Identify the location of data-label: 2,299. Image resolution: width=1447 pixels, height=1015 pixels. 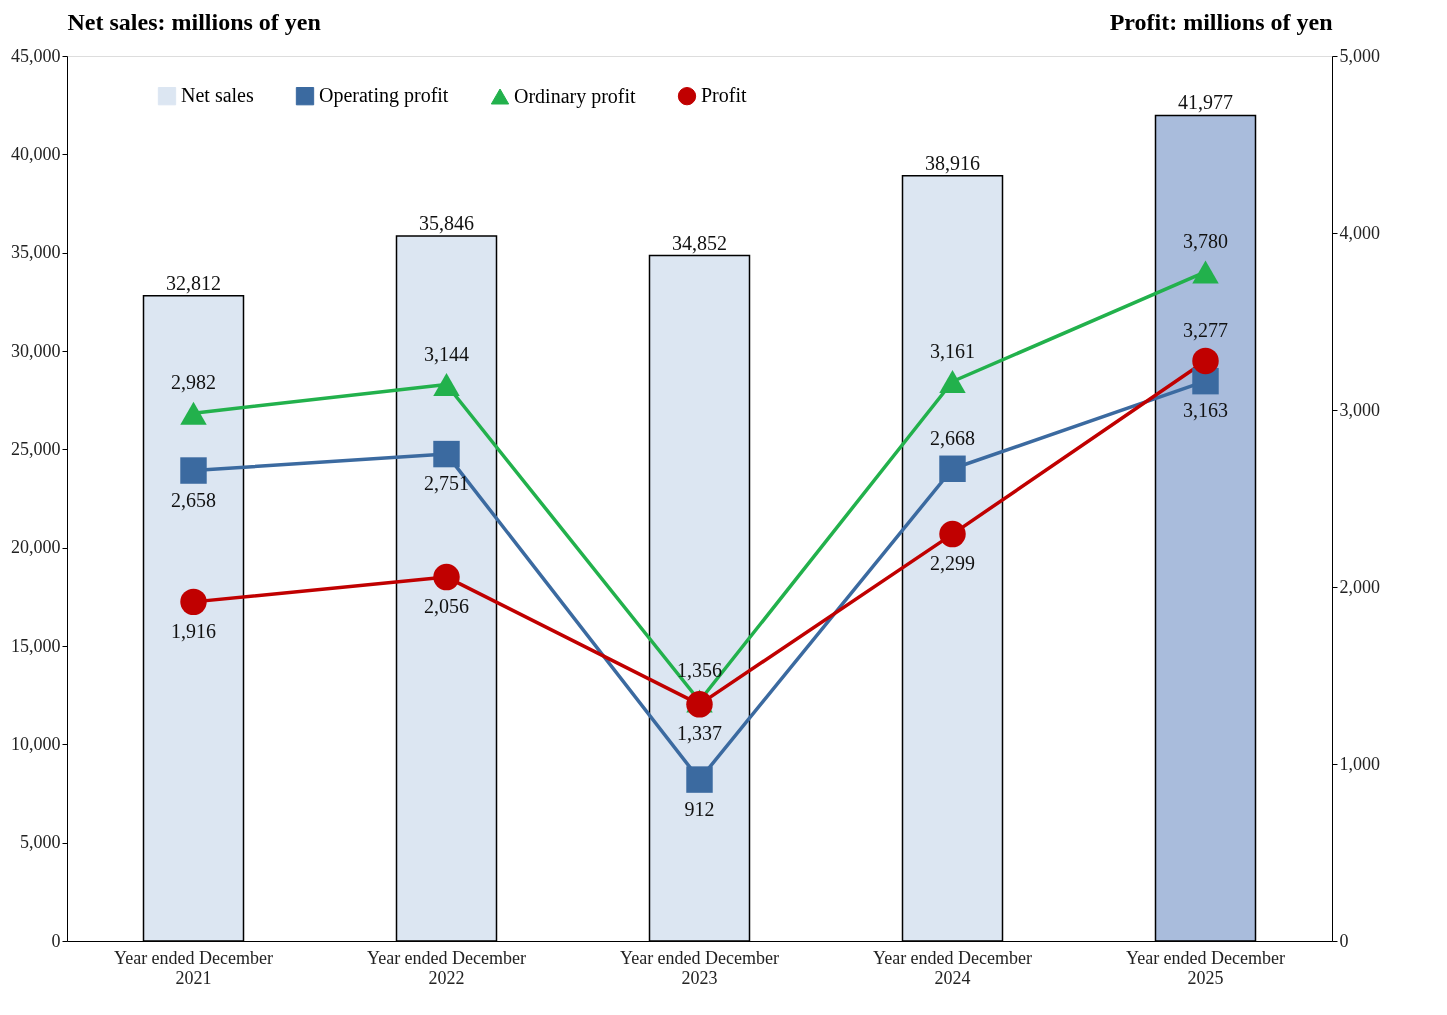
(952, 563).